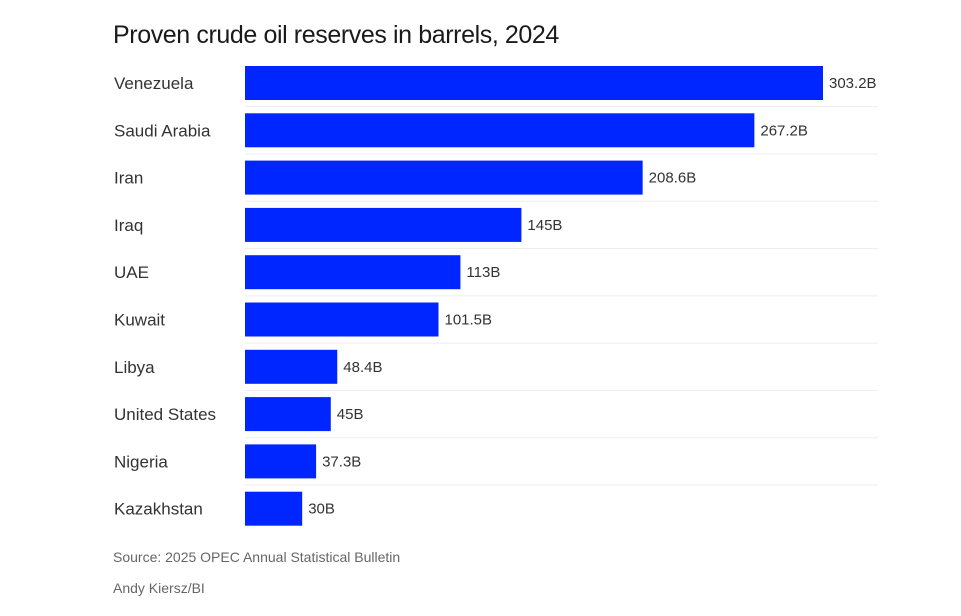 This screenshot has height=616, width=961. What do you see at coordinates (131, 272) in the screenshot?
I see `category-label-uae: UAE` at bounding box center [131, 272].